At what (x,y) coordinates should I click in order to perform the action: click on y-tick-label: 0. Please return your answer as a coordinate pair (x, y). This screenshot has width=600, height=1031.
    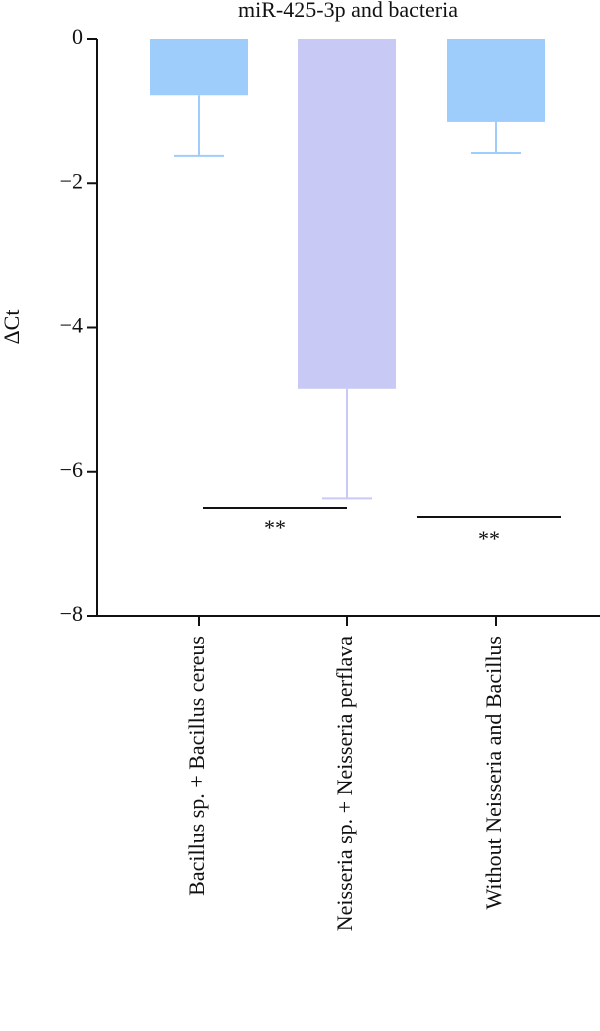
    Looking at the image, I should click on (77, 36).